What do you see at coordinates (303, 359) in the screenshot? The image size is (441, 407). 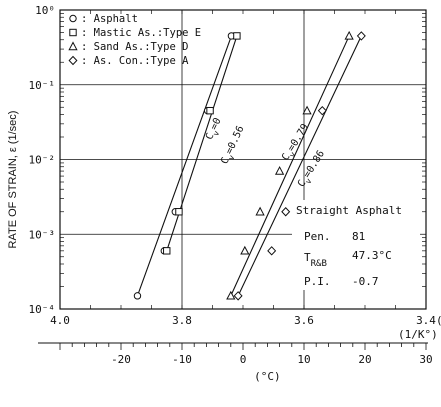 I see `x2-tick-label: 10` at bounding box center [303, 359].